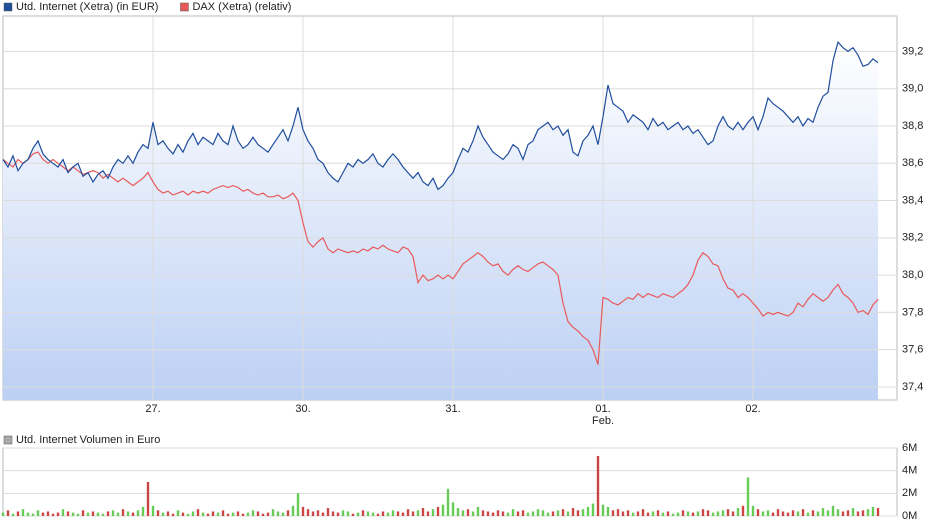 The height and width of the screenshot is (526, 940). Describe the element at coordinates (452, 409) in the screenshot. I see `x-tick-label: 31.` at that location.